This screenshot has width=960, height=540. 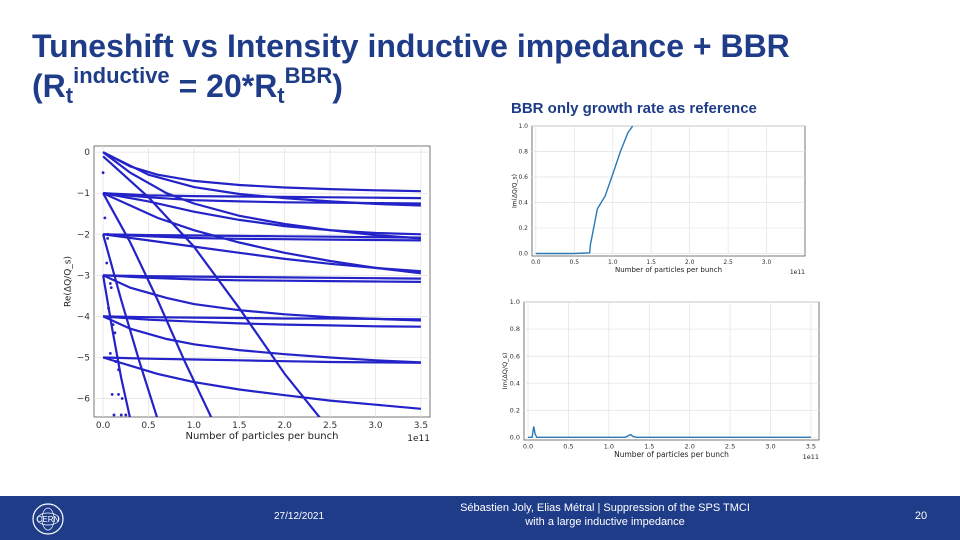 I want to click on growth-top-ytick-label: 0.2, so click(x=523, y=228).